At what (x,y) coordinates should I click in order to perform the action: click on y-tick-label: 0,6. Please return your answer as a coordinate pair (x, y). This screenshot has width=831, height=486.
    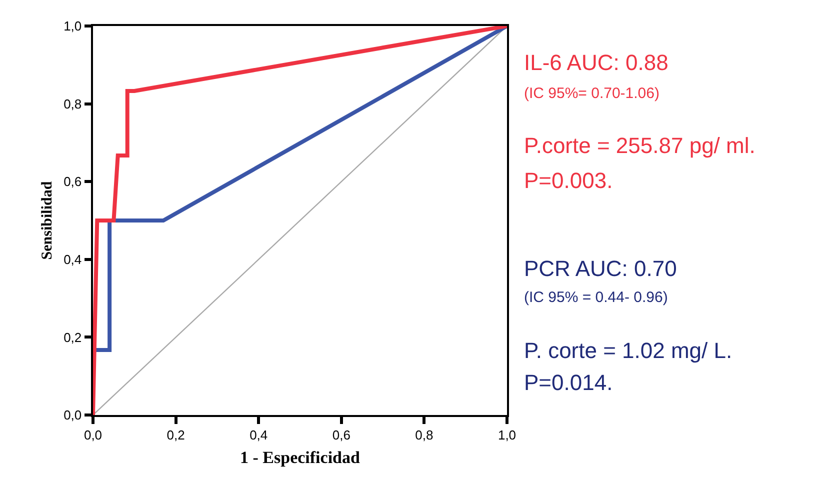
    Looking at the image, I should click on (73, 182).